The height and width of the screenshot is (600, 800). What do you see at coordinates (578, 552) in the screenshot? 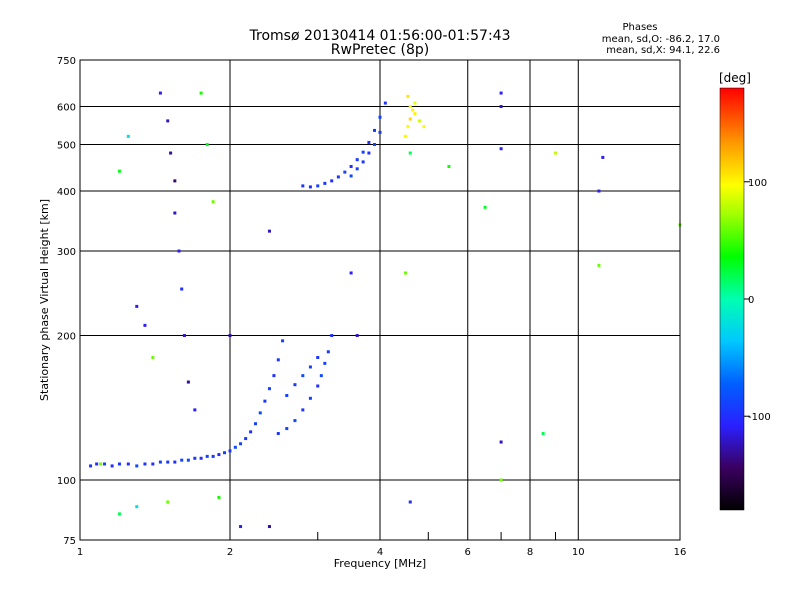
I see `x-tick-label: 10` at bounding box center [578, 552].